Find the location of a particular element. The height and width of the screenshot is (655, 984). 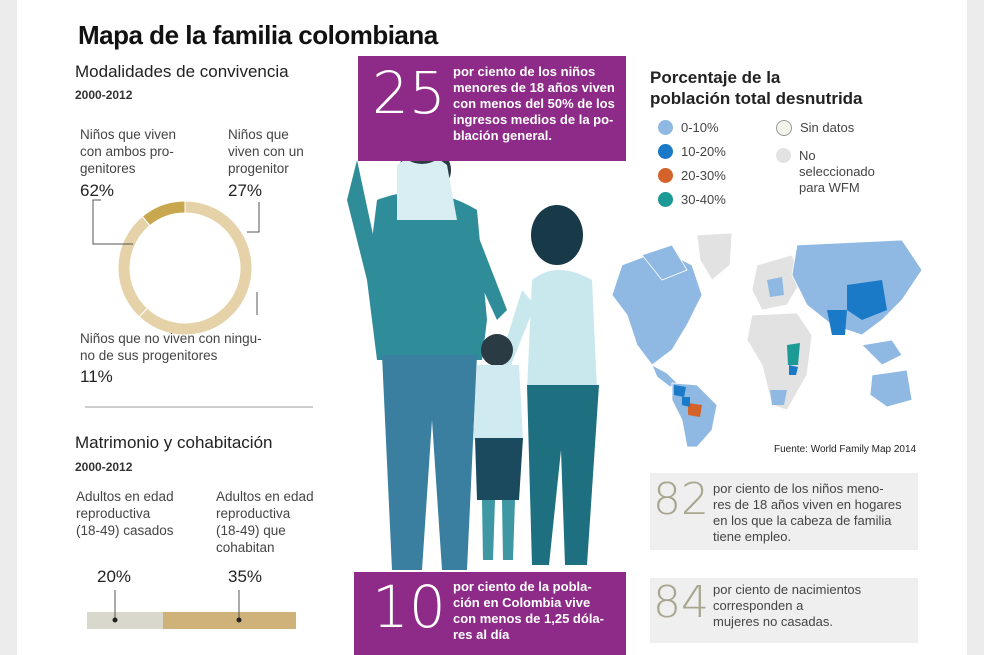

map-legend-other: Sin datos No seleccionado para WFM is located at coordinates (825, 158).